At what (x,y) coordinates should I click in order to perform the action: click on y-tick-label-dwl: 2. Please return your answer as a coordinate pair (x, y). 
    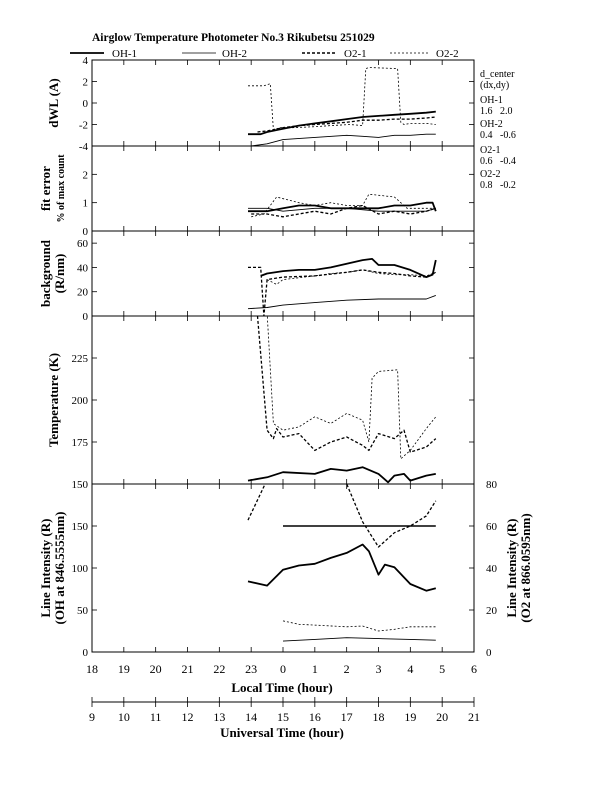
    Looking at the image, I should click on (86, 83).